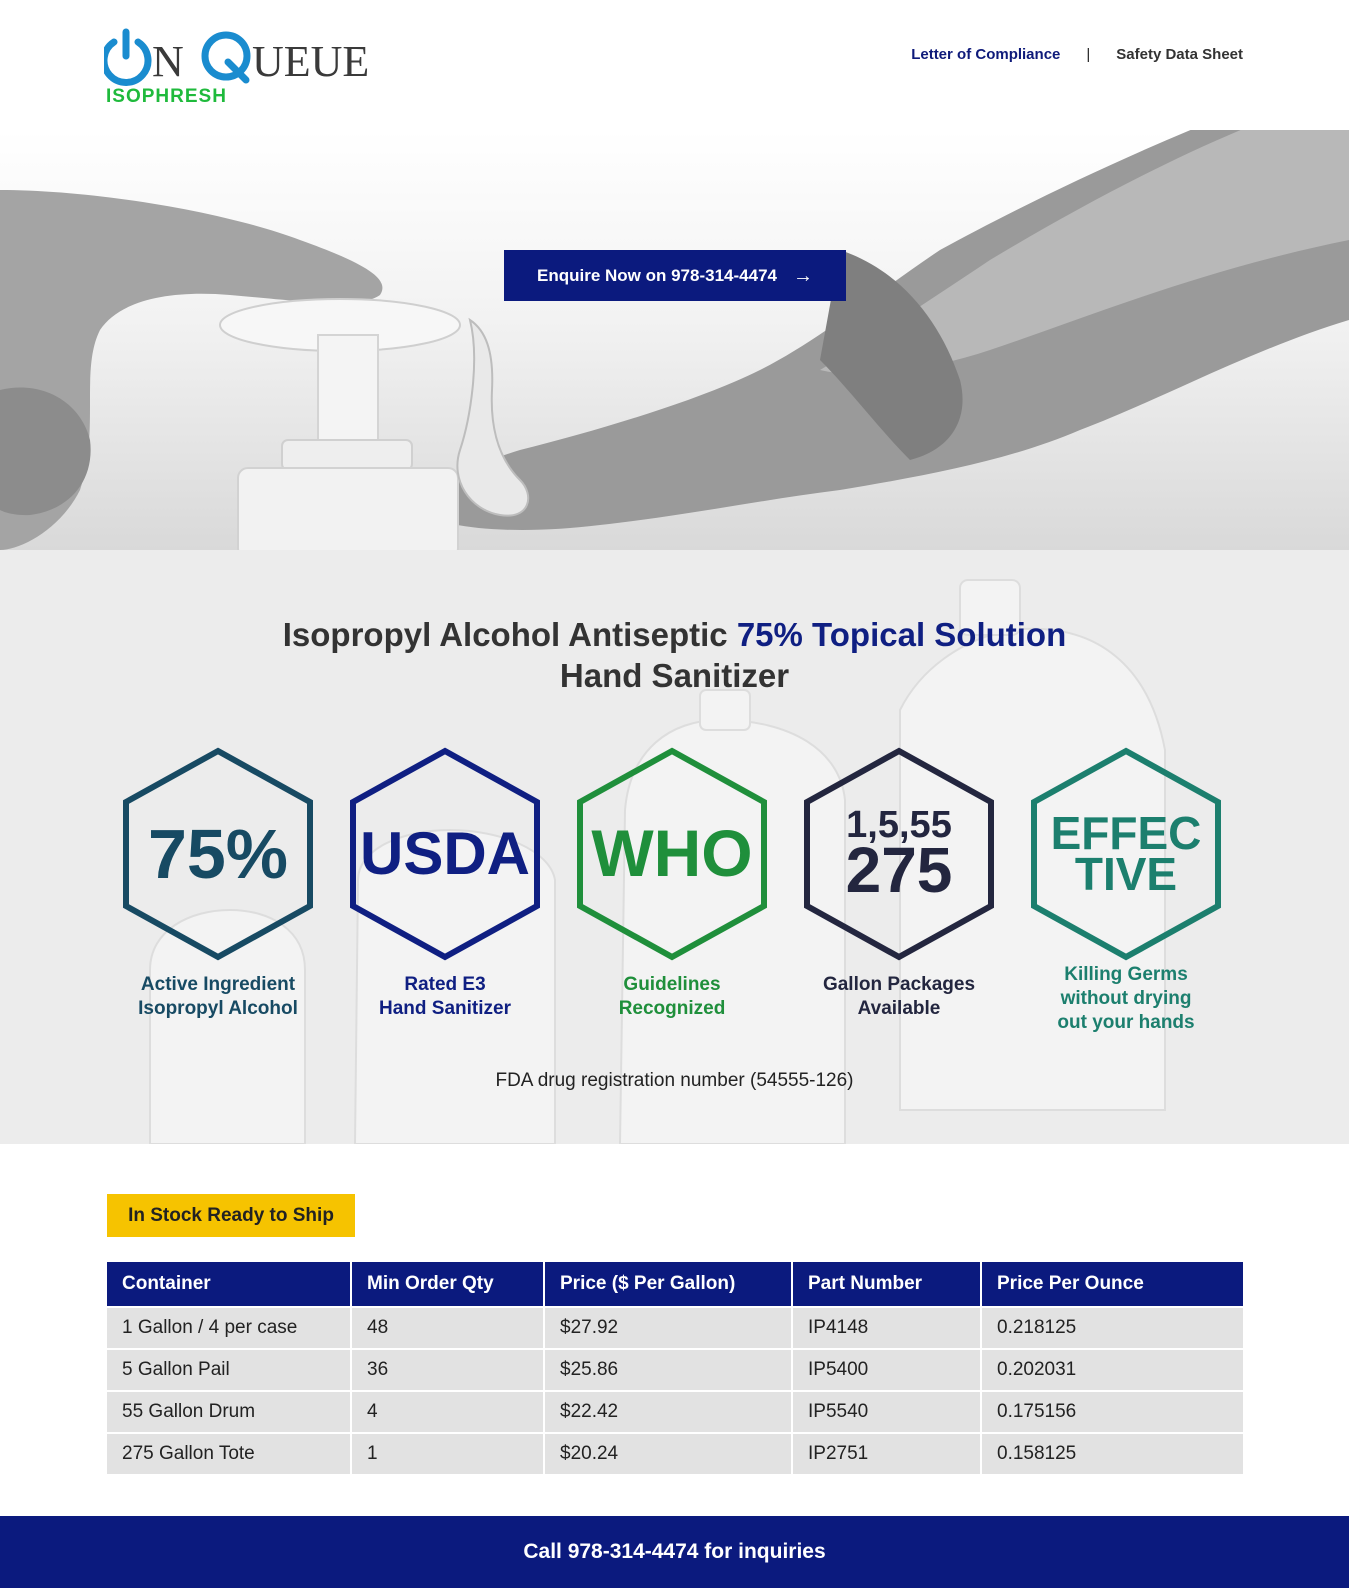 The image size is (1349, 1588). I want to click on table-row: 275 Gallon Tote 1 $20.24 IP2751 0.158125, so click(675, 1453).